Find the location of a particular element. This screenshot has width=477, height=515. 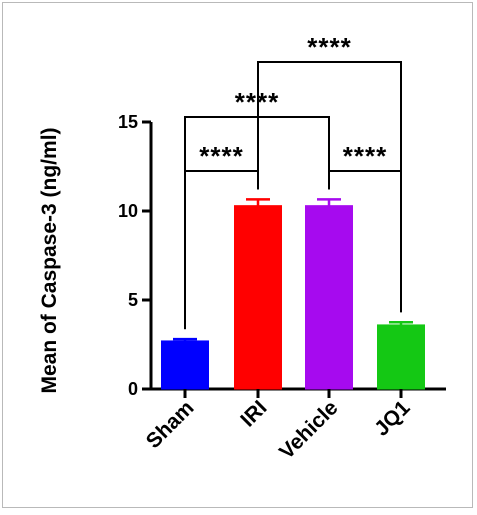

y-tick-label: 5 is located at coordinates (133, 300).